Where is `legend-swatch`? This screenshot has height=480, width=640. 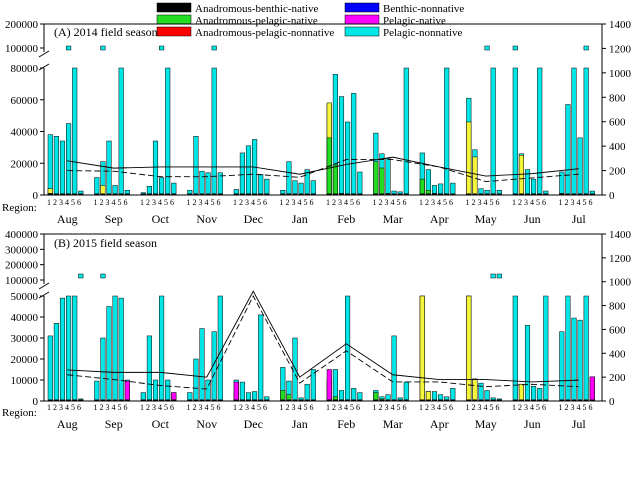
legend-swatch is located at coordinates (174, 7).